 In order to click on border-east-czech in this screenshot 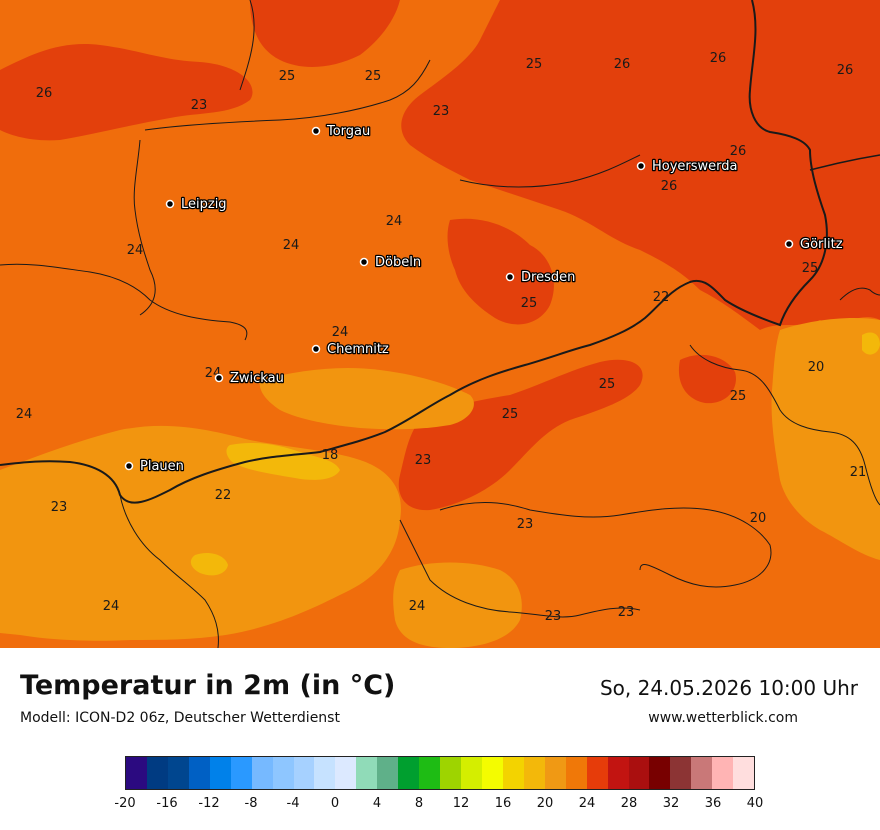, I will do `click(784, 425)`.